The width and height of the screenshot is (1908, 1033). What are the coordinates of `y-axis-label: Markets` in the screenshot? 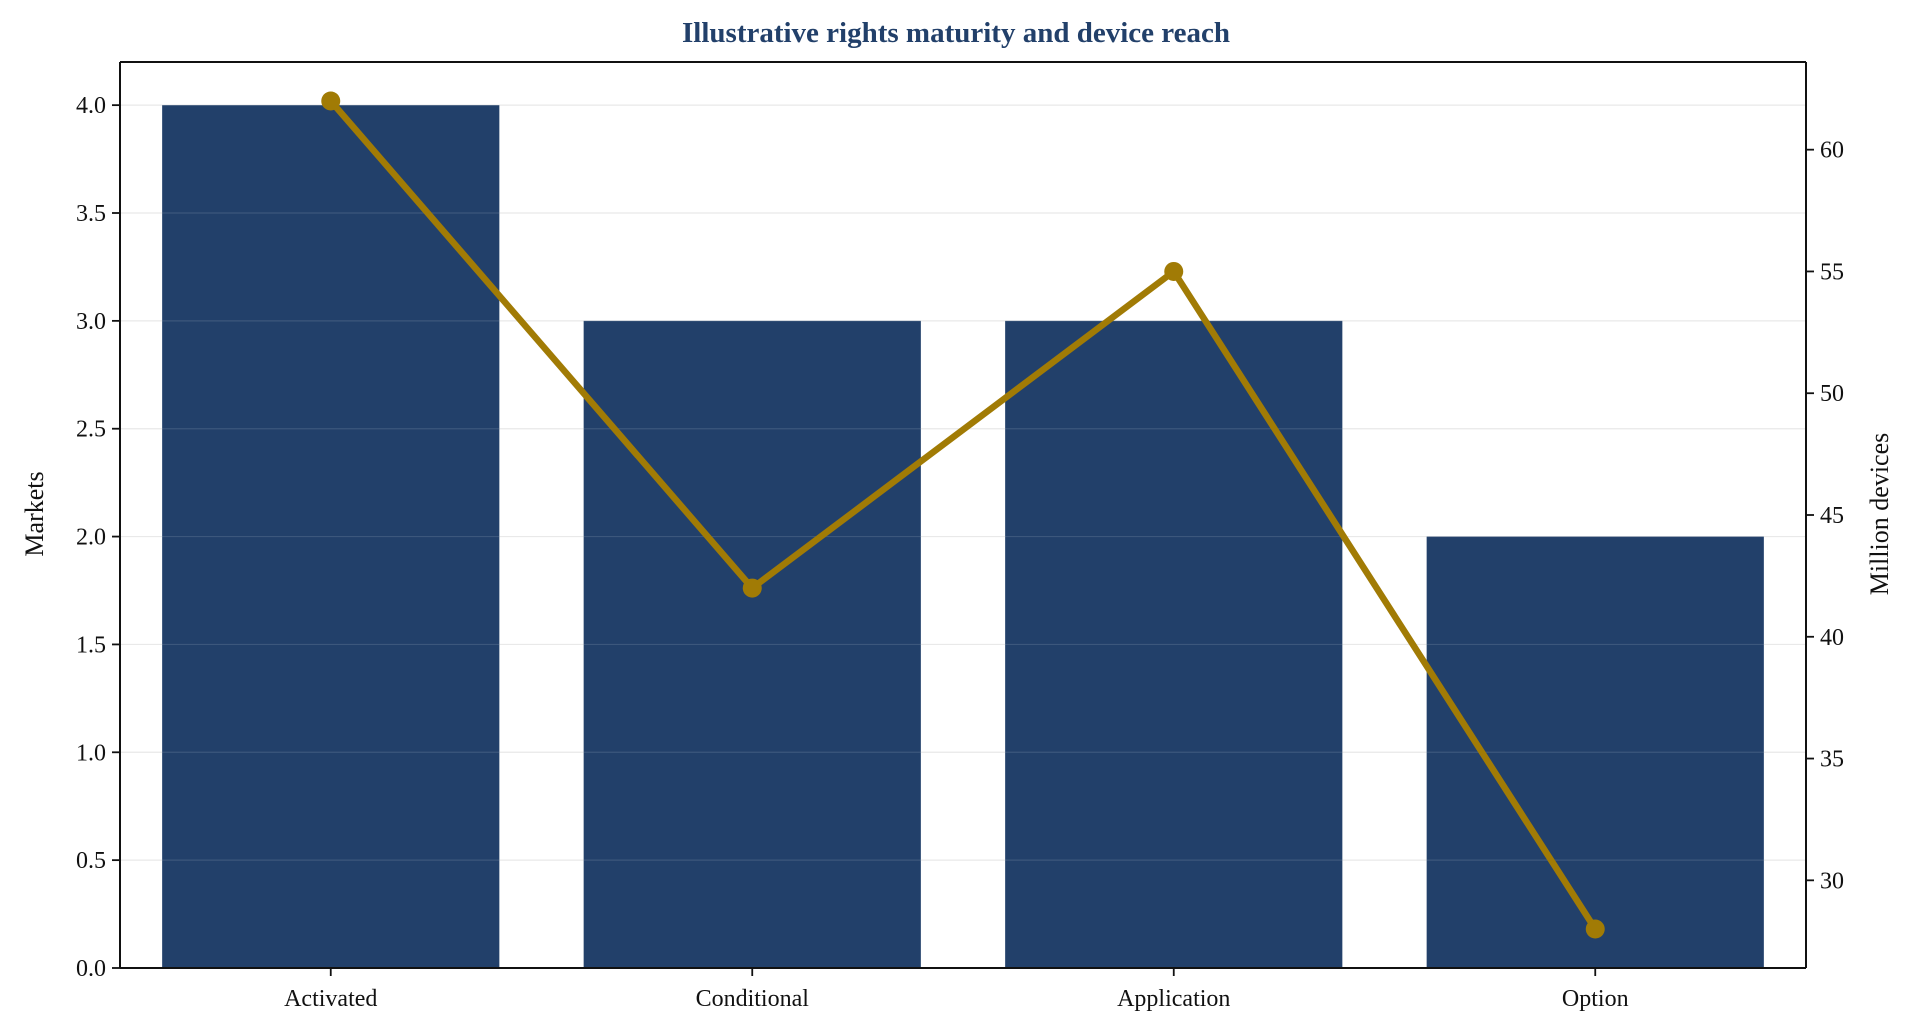 It's located at (34, 513).